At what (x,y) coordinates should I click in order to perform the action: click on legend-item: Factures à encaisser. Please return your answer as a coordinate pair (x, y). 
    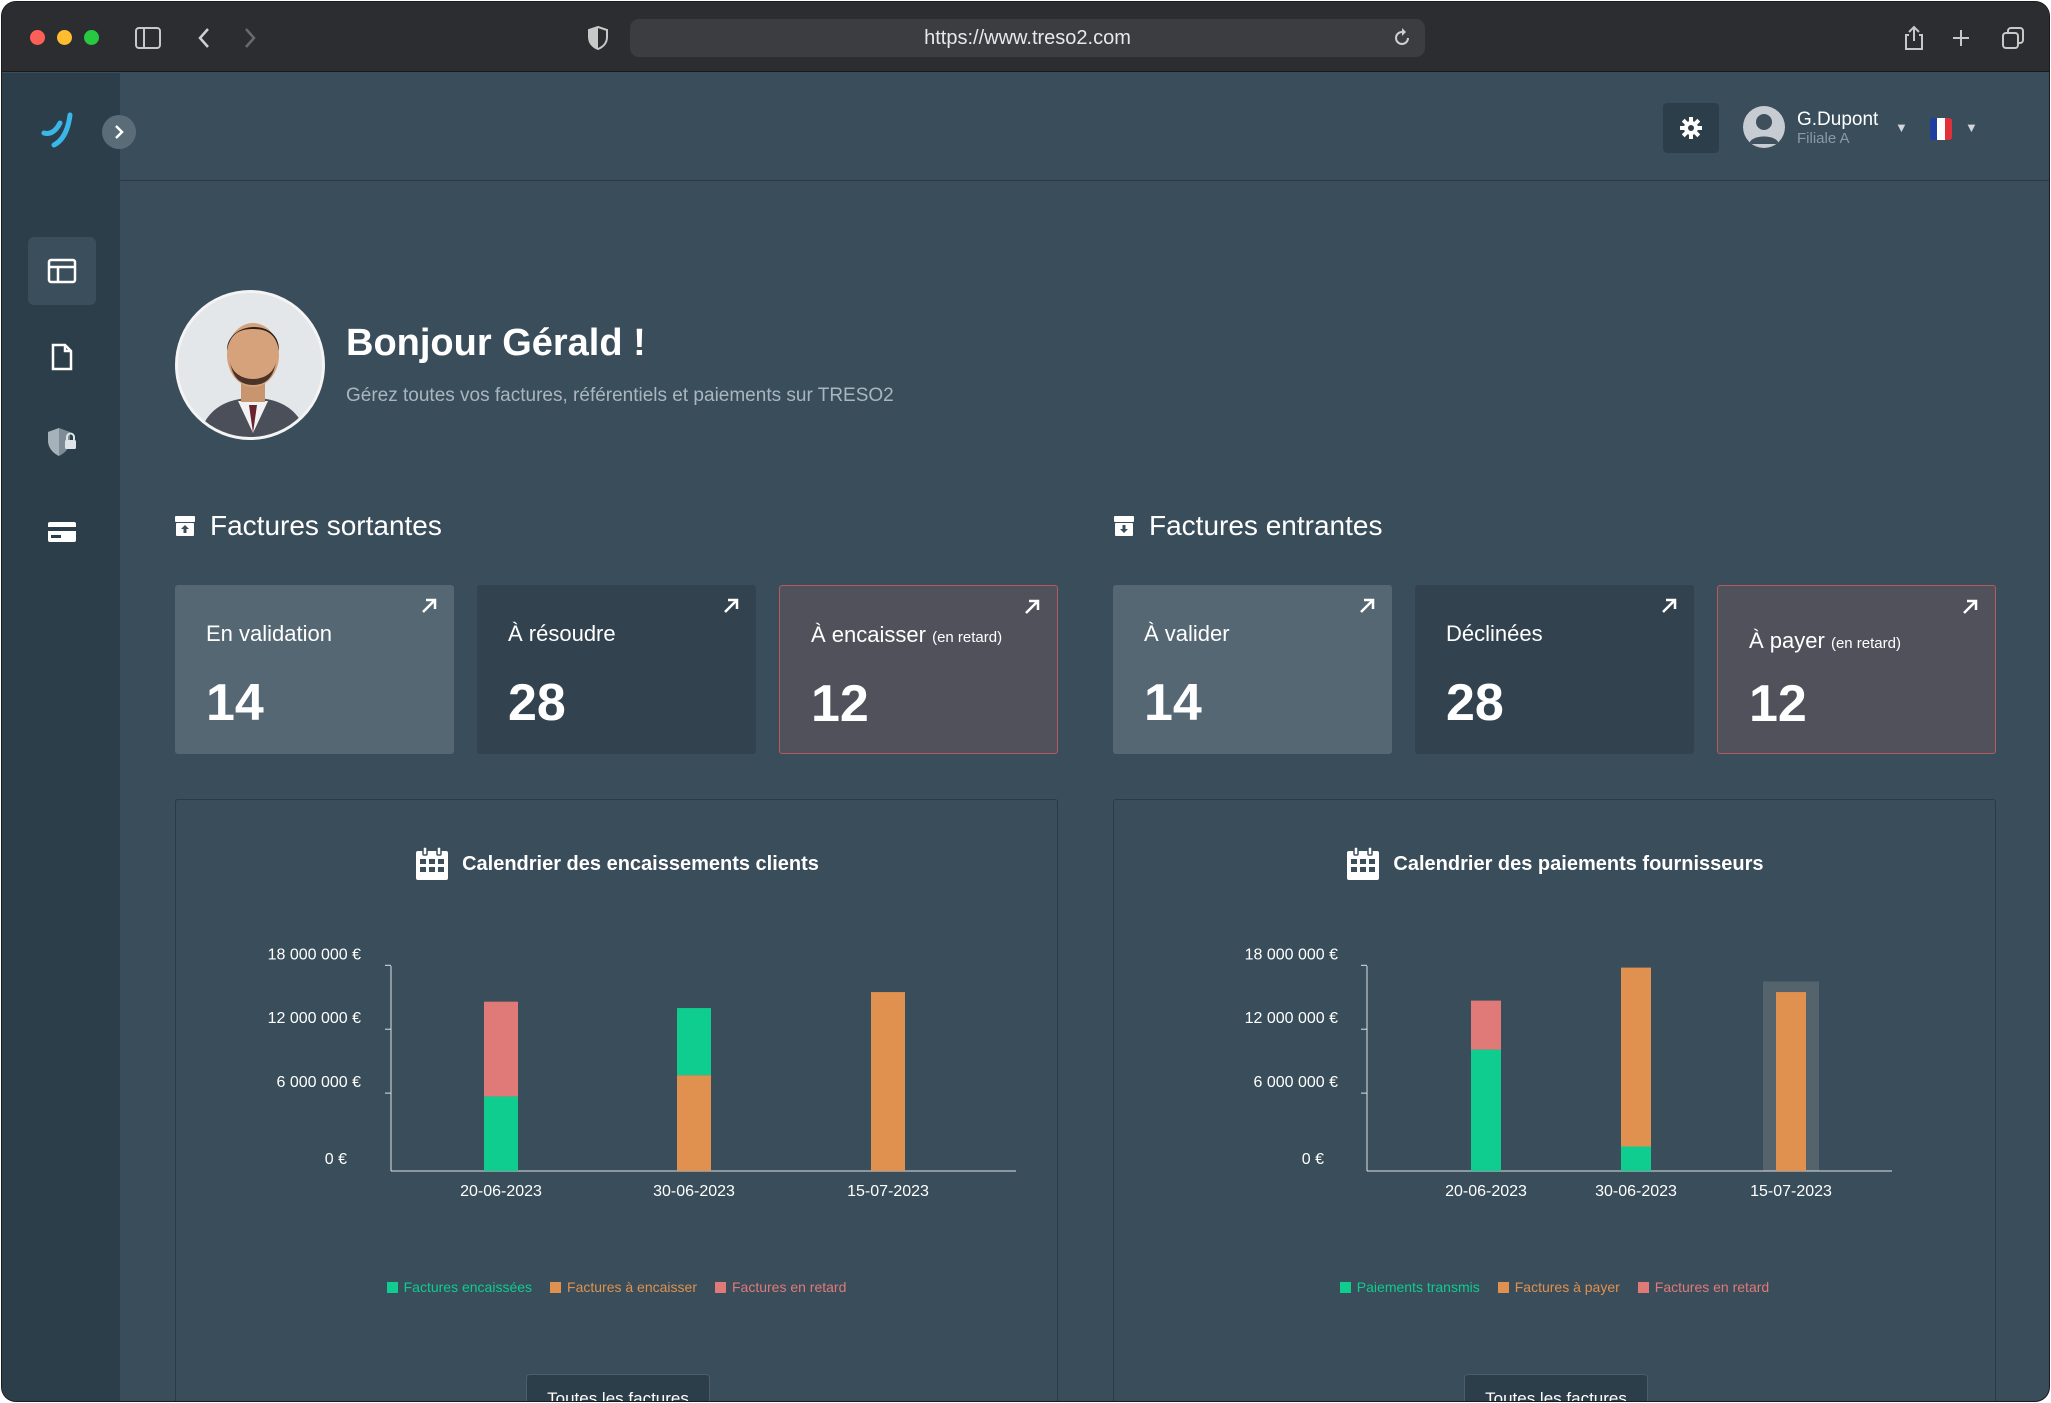
    Looking at the image, I should click on (623, 1287).